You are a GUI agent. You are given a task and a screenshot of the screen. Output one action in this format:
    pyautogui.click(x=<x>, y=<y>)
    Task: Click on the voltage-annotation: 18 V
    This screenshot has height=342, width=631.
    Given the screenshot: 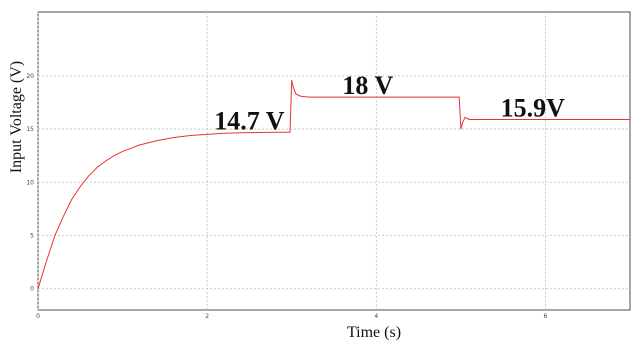 What is the action you would take?
    pyautogui.click(x=367, y=85)
    